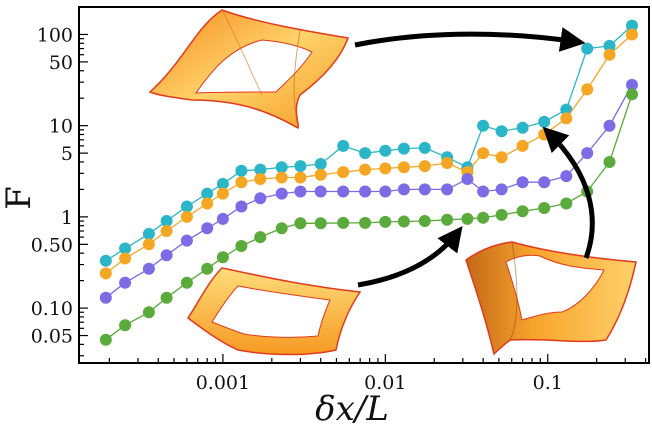  Describe the element at coordinates (470, 39) in the screenshot. I see `arrow-to-upper-branch` at that location.